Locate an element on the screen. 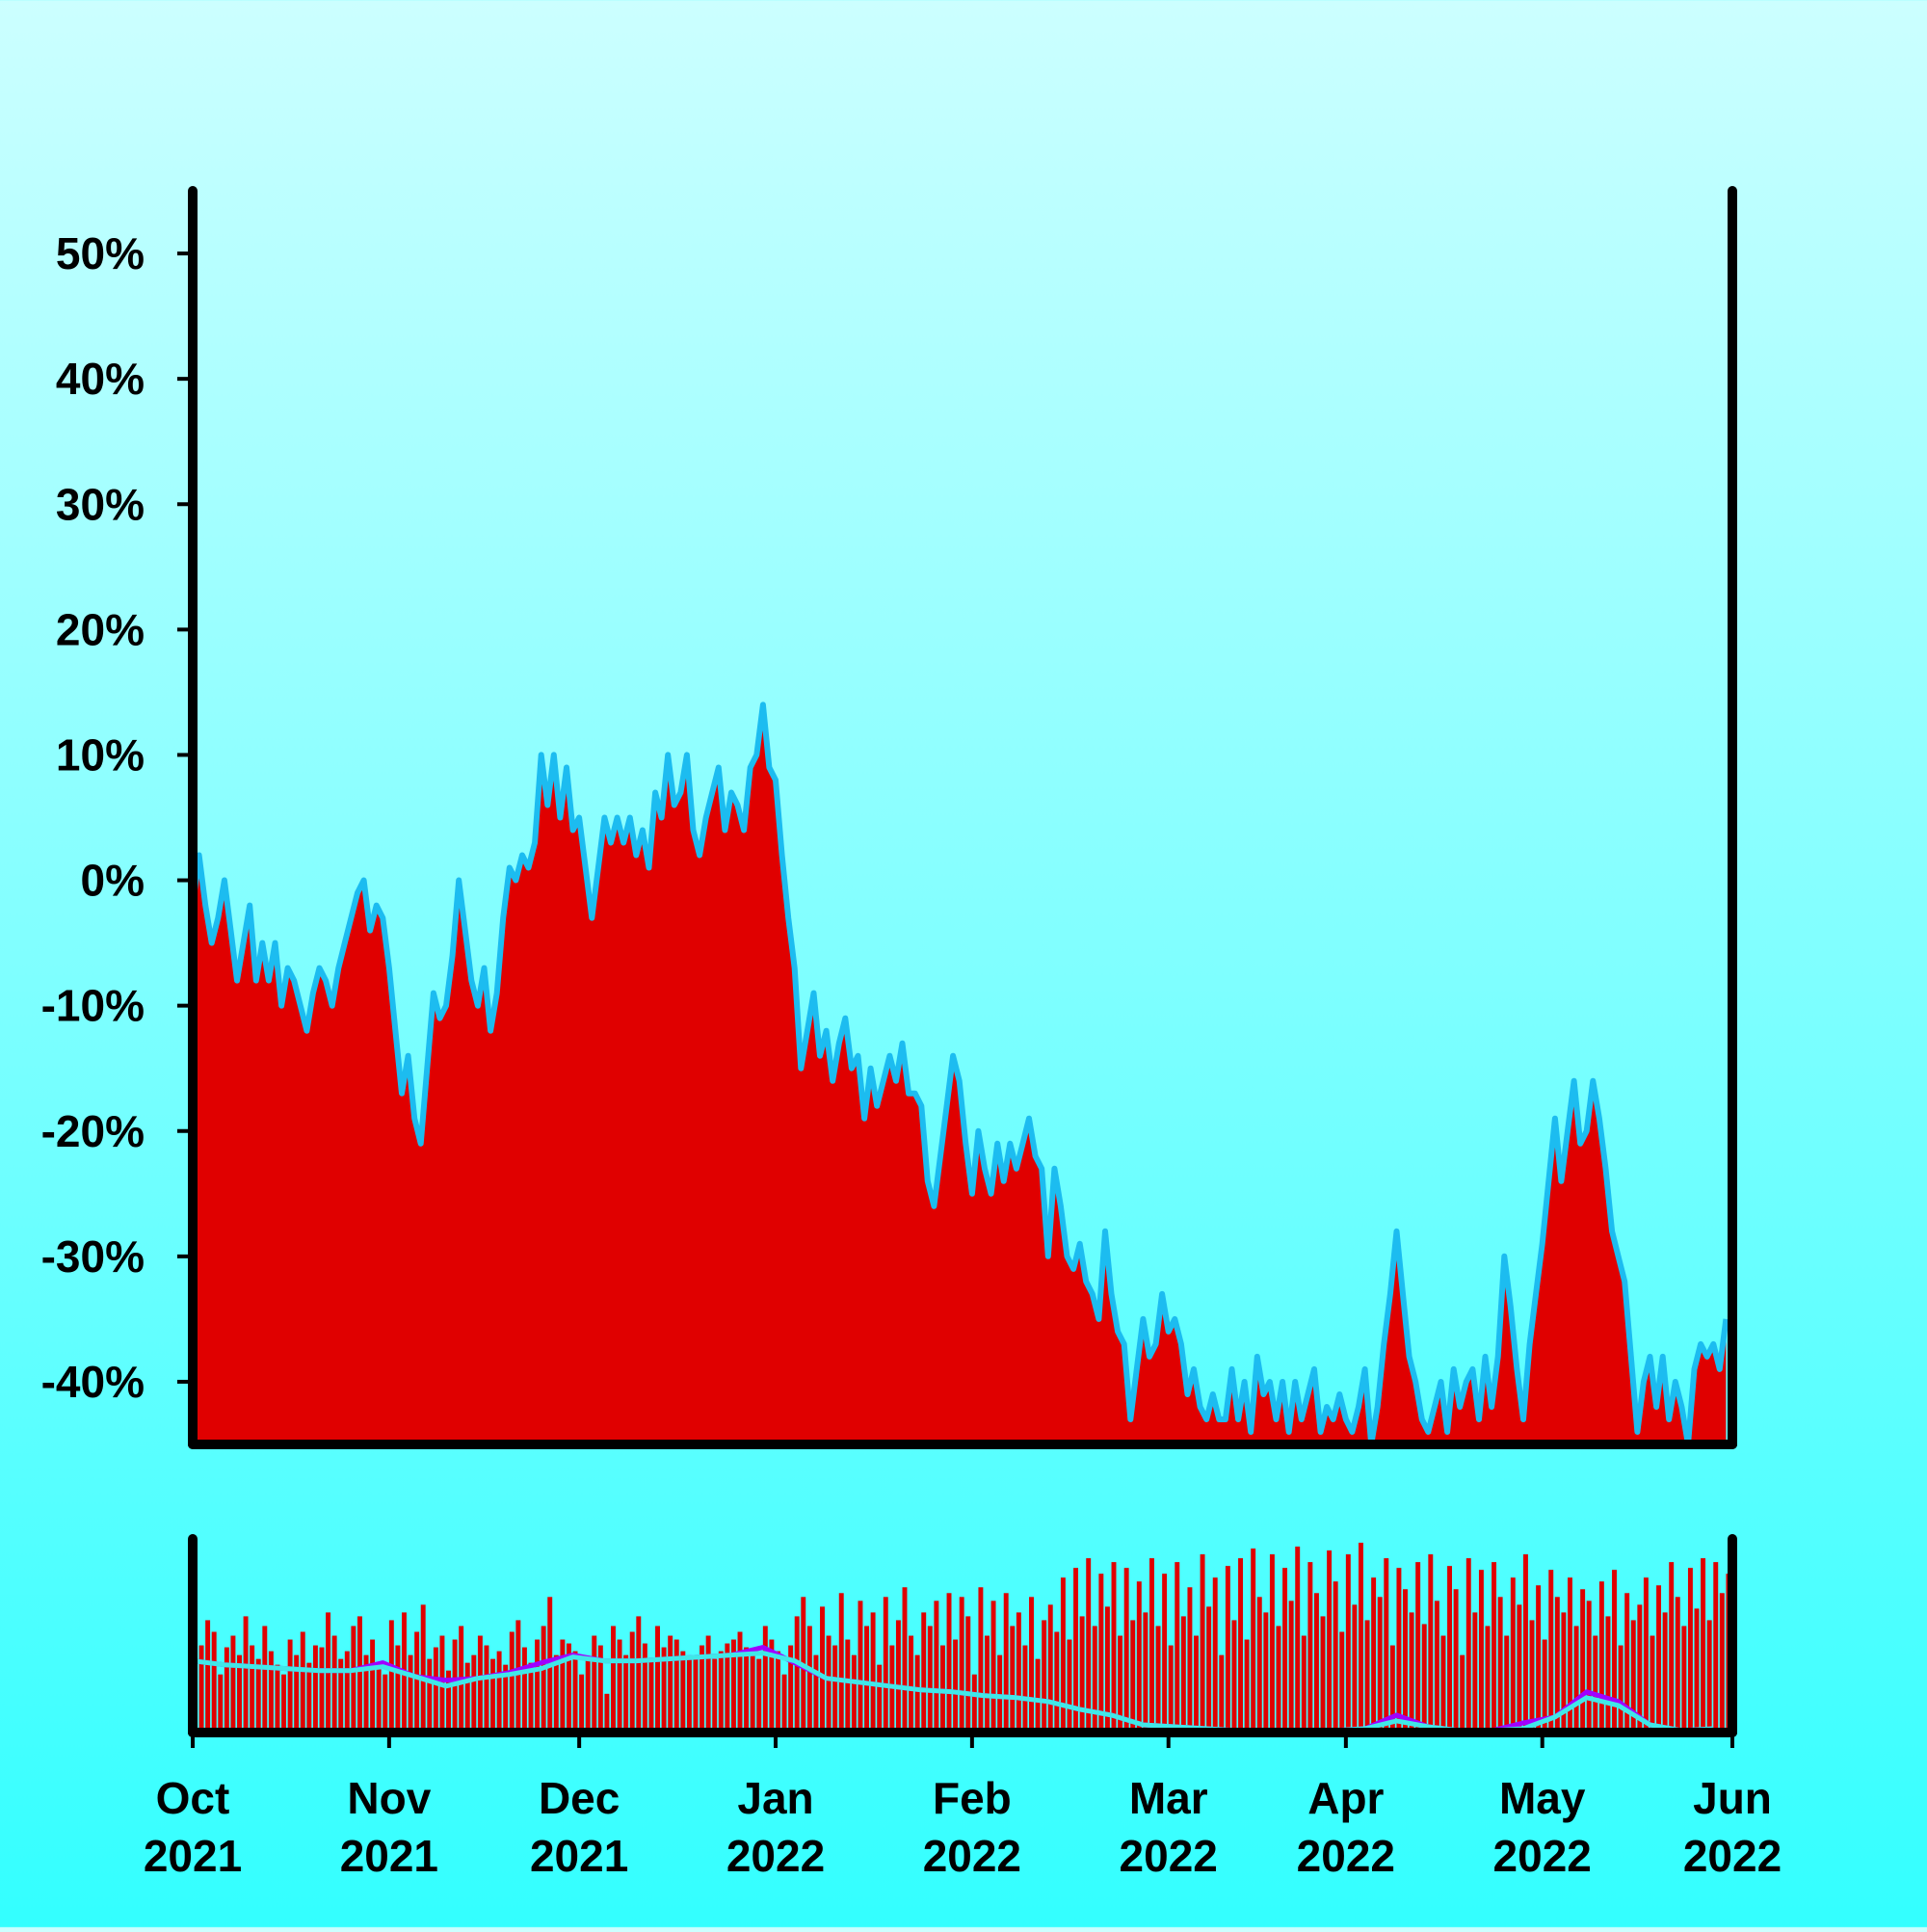 The width and height of the screenshot is (1927, 1932). x-tick-label: Jun 2022 is located at coordinates (1732, 1827).